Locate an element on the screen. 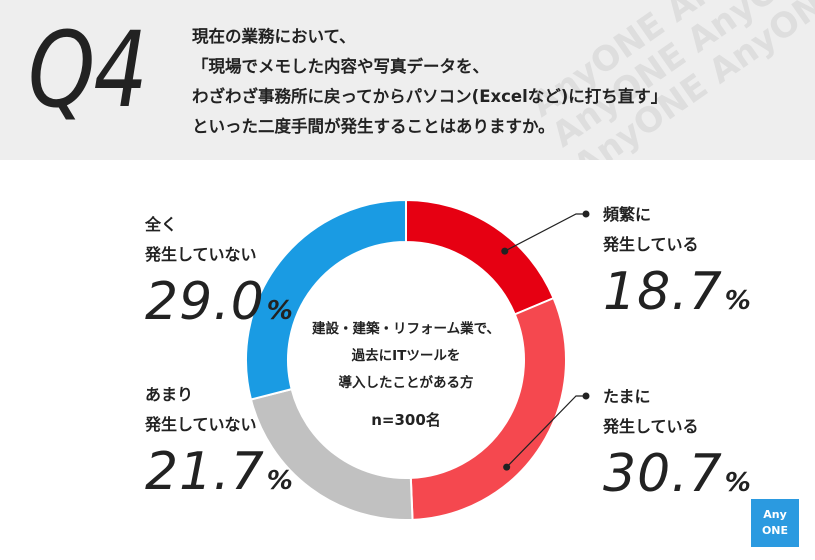 This screenshot has height=560, width=815. sample-size: n=300名 is located at coordinates (406, 420).